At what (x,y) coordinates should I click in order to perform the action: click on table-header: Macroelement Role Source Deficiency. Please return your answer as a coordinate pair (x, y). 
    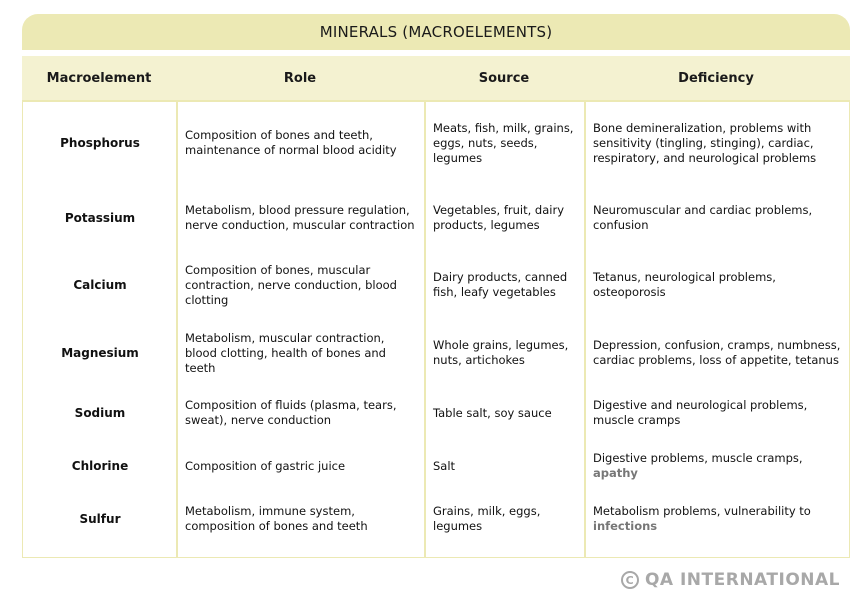
    Looking at the image, I should click on (436, 79).